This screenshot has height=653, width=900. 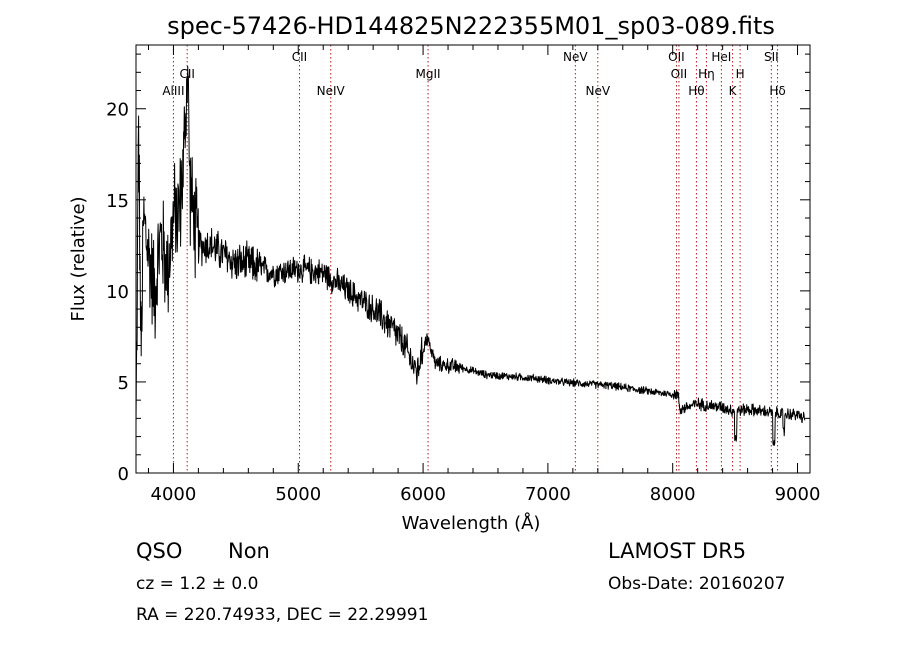 What do you see at coordinates (696, 584) in the screenshot?
I see `obs-date-readout: Obs-Date: 20160207` at bounding box center [696, 584].